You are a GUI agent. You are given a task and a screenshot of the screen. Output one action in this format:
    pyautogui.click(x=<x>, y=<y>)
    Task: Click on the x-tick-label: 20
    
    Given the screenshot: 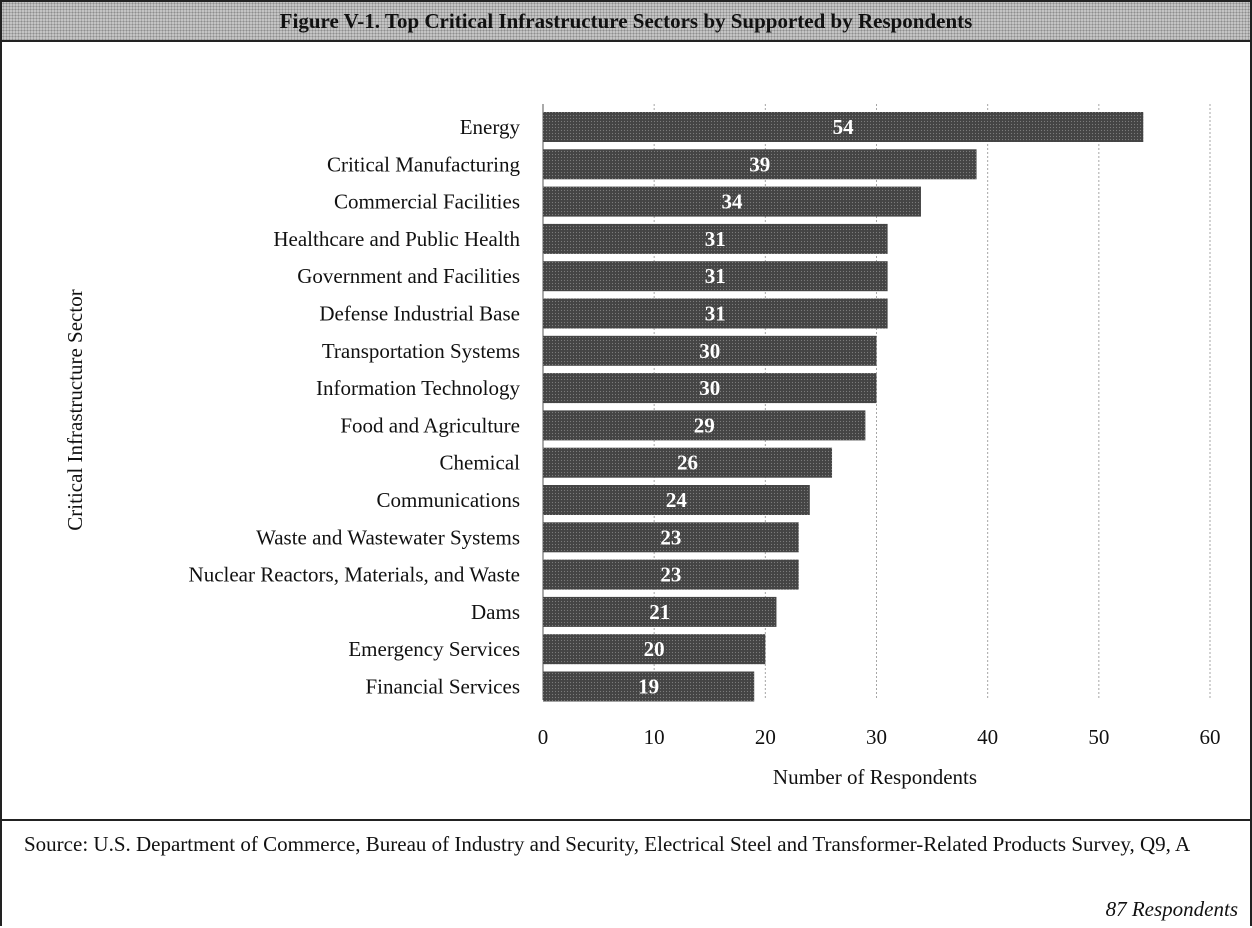 What is the action you would take?
    pyautogui.click(x=765, y=737)
    